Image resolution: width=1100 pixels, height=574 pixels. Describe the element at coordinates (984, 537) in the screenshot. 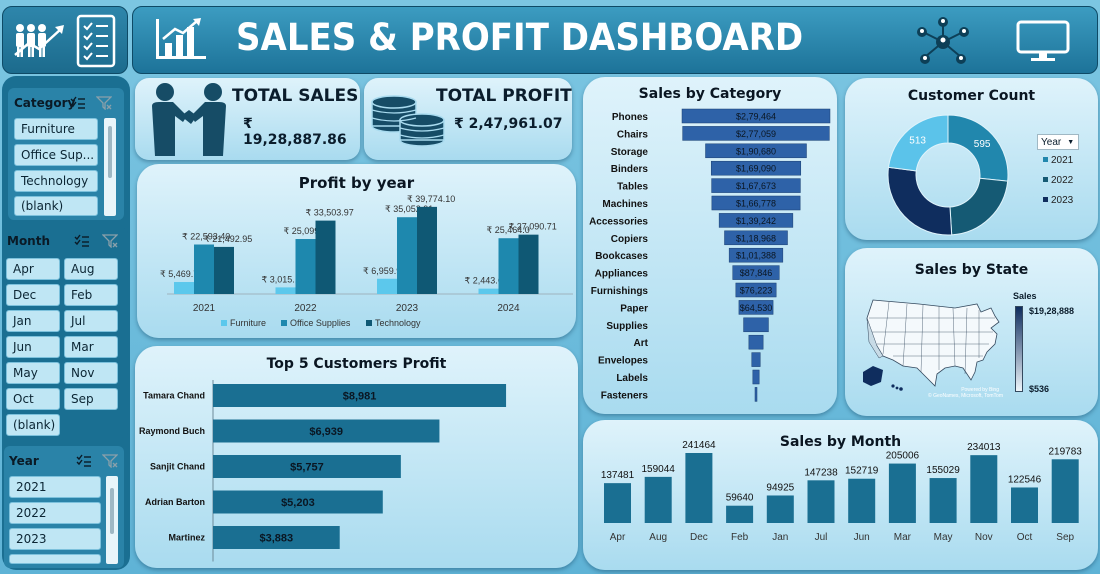

I see `x-tick-nov: Nov` at that location.